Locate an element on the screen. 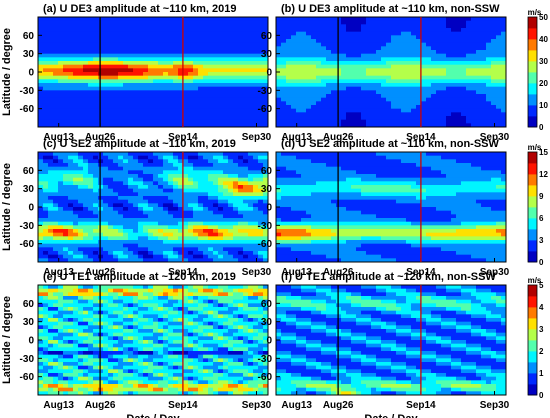 This screenshot has width=550, height=418. y-tick-label: 0 is located at coordinates (31, 73).